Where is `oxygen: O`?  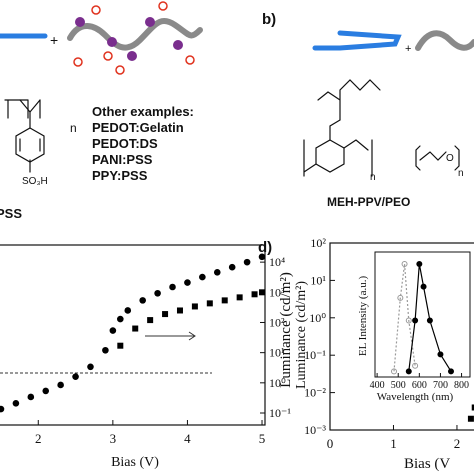
oxygen: O is located at coordinates (450, 158).